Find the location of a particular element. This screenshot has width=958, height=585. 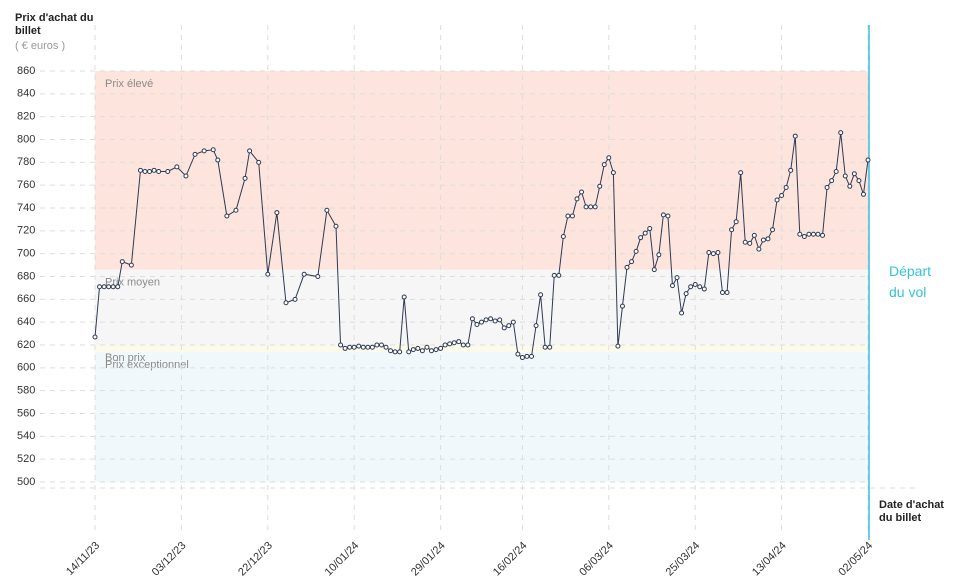

band-label: Prix élevé is located at coordinates (129, 84).